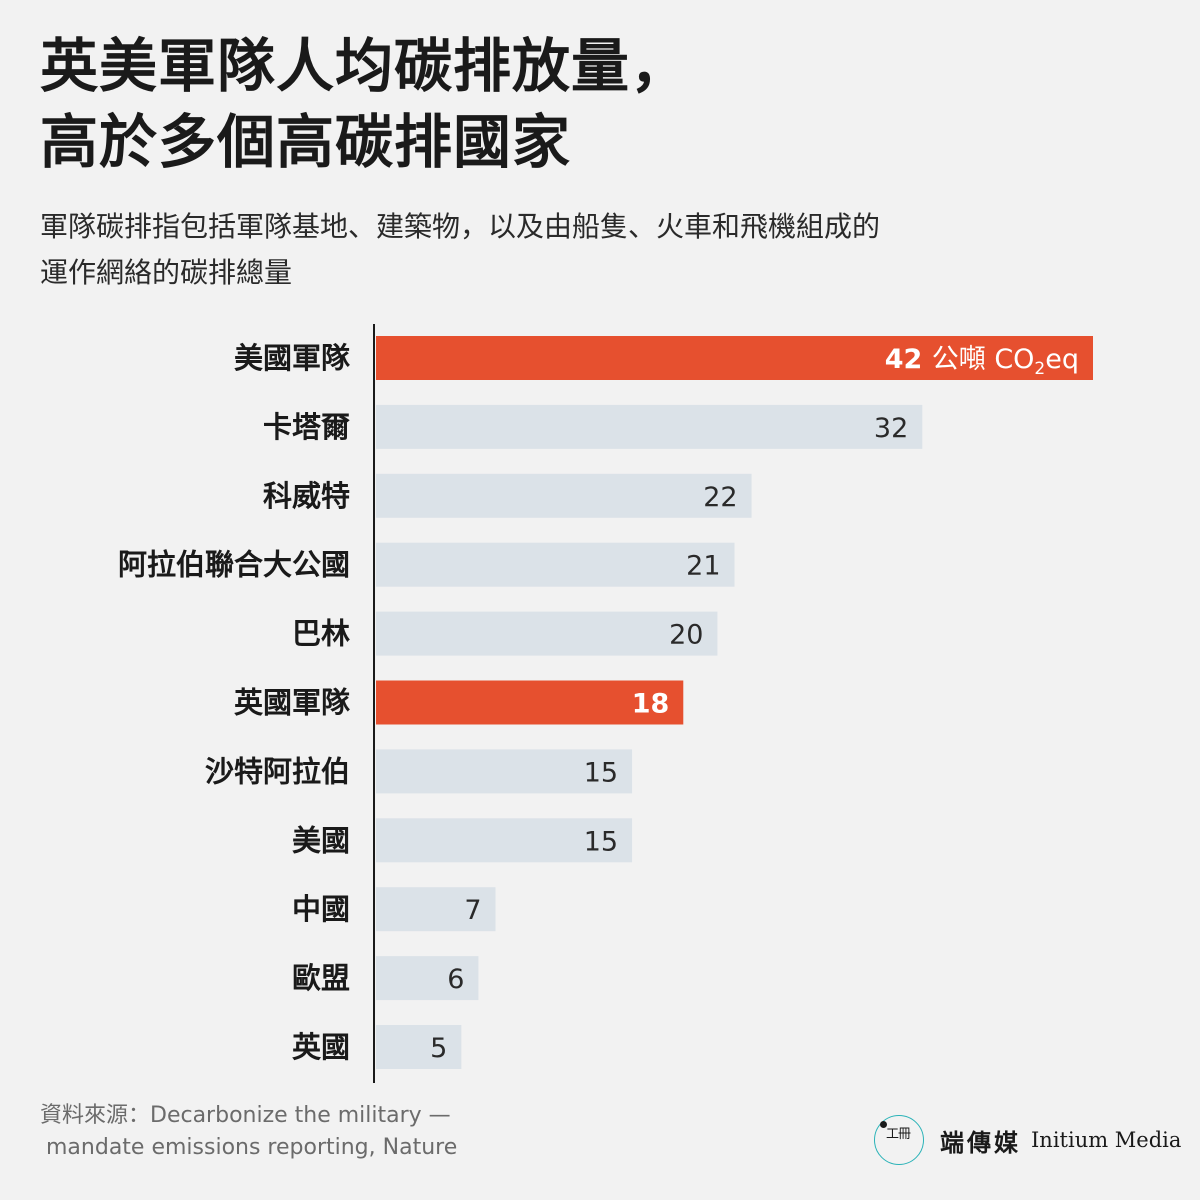 The width and height of the screenshot is (1200, 1200). Describe the element at coordinates (245, 1115) in the screenshot. I see `source-line-1: 資料來源：Decarbonize the military —` at that location.